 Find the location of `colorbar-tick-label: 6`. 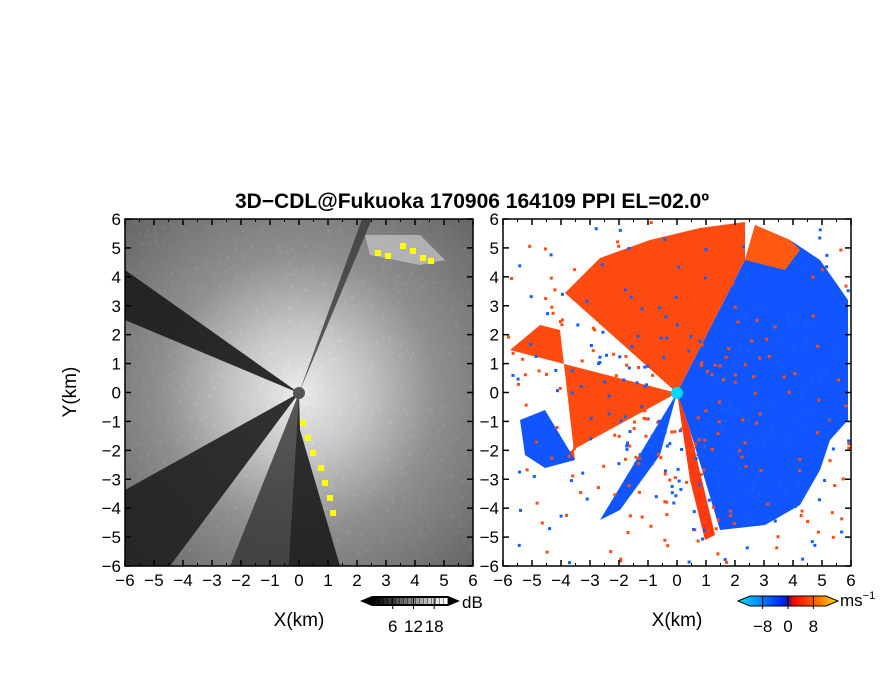

colorbar-tick-label: 6 is located at coordinates (392, 626).